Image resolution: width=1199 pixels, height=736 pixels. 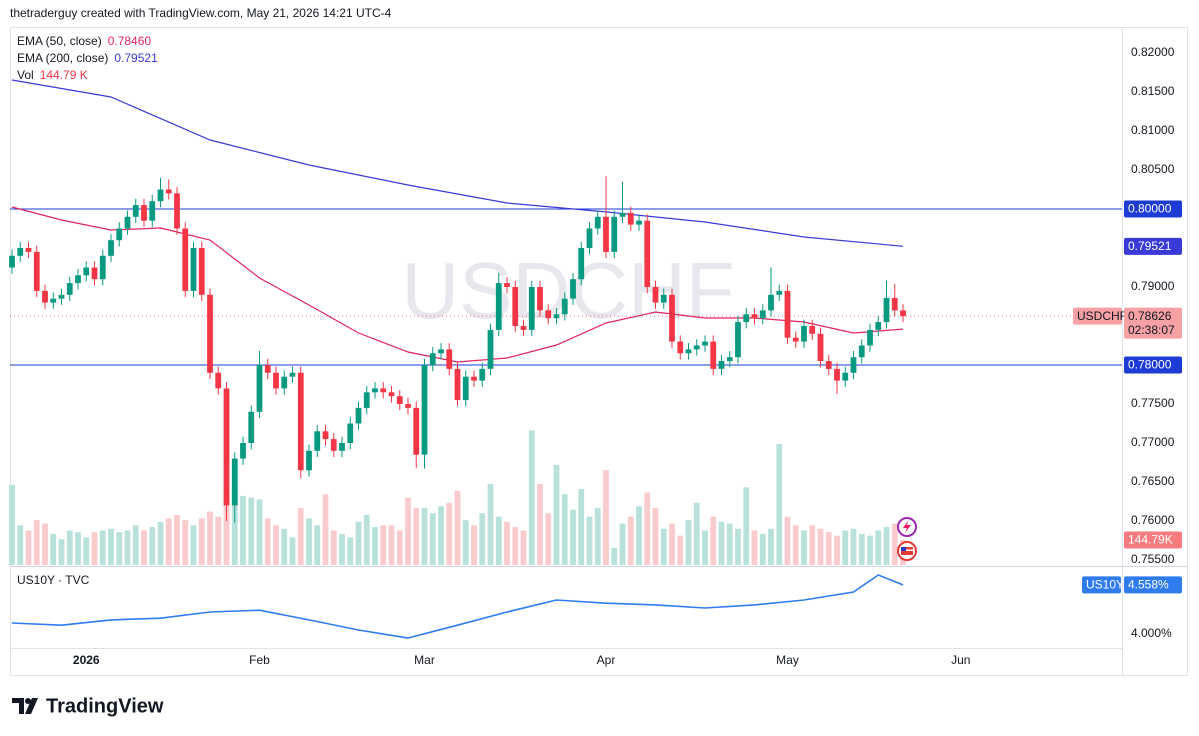 What do you see at coordinates (1153, 540) in the screenshot?
I see `volume-badge-bg` at bounding box center [1153, 540].